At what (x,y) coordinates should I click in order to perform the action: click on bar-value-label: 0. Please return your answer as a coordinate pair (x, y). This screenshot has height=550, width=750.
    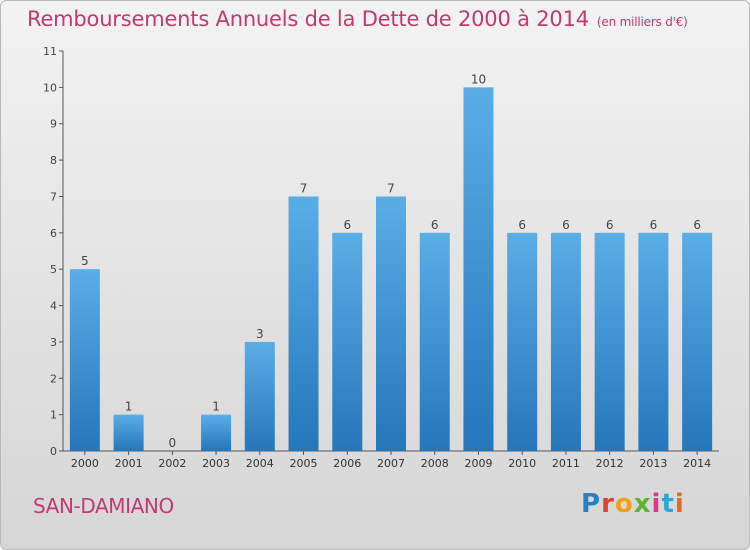
    Looking at the image, I should click on (173, 443).